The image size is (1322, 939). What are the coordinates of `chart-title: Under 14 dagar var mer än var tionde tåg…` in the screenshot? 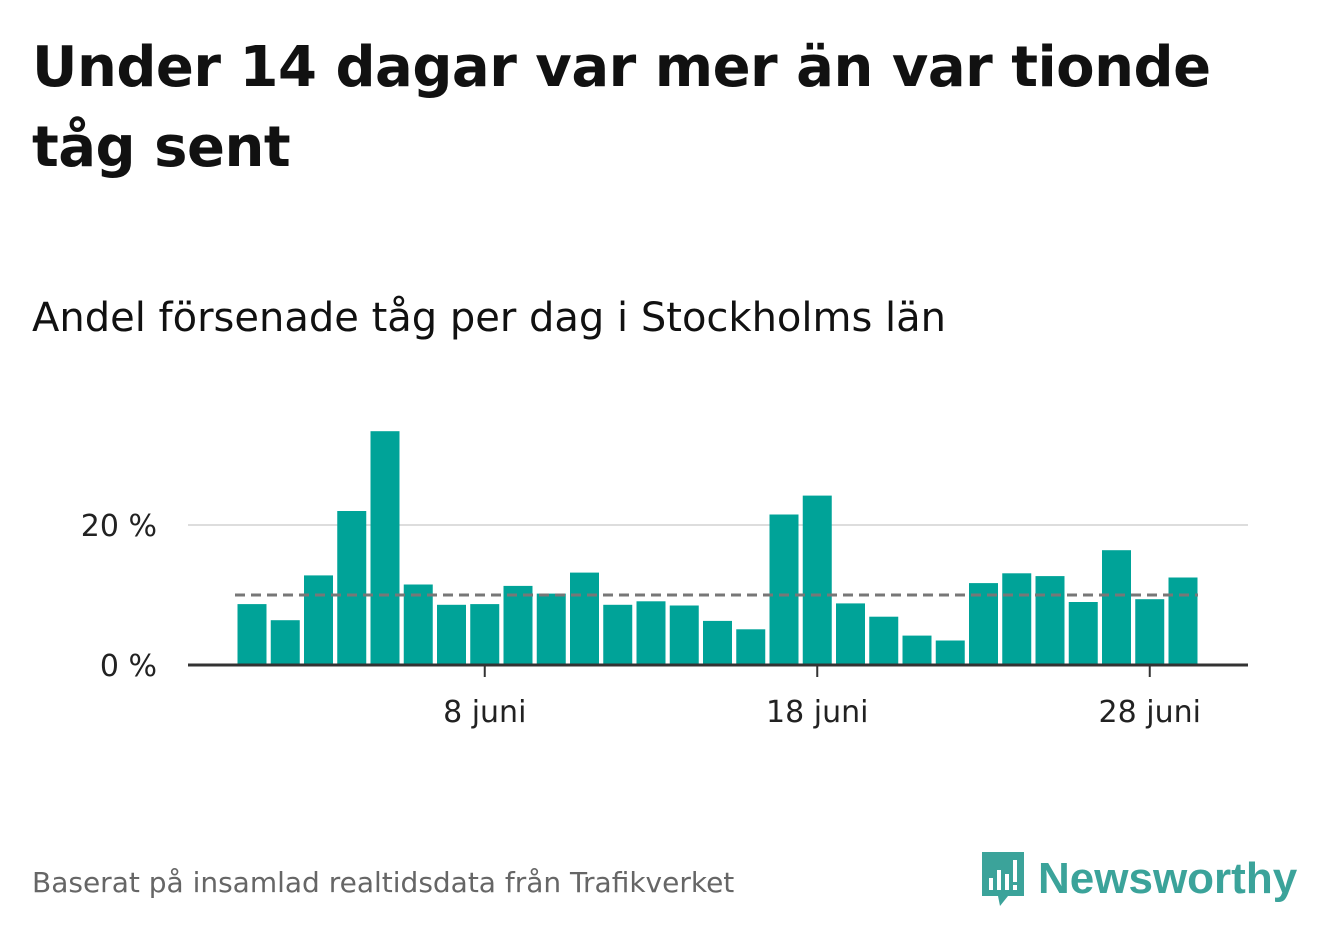 It's located at (621, 107).